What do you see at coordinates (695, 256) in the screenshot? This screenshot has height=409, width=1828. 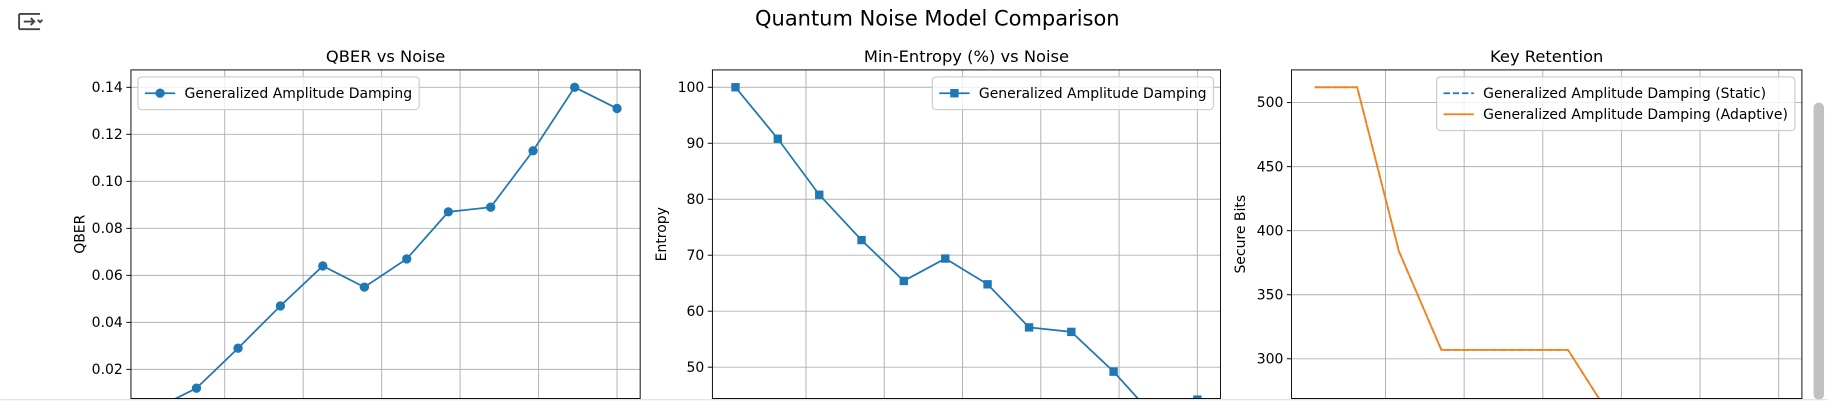 I see `y-tick-label: 70` at bounding box center [695, 256].